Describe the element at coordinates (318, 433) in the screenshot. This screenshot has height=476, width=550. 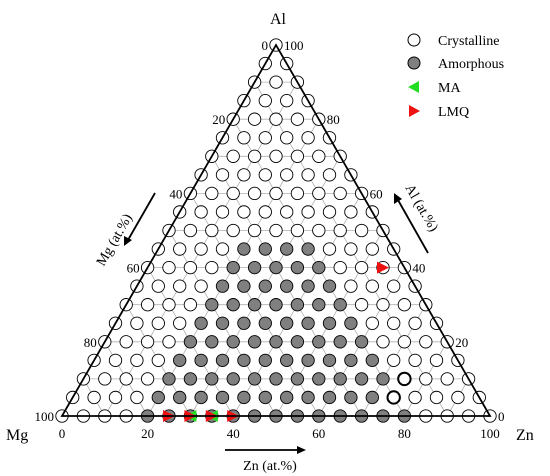
I see `zn-tick-label: 60` at that location.